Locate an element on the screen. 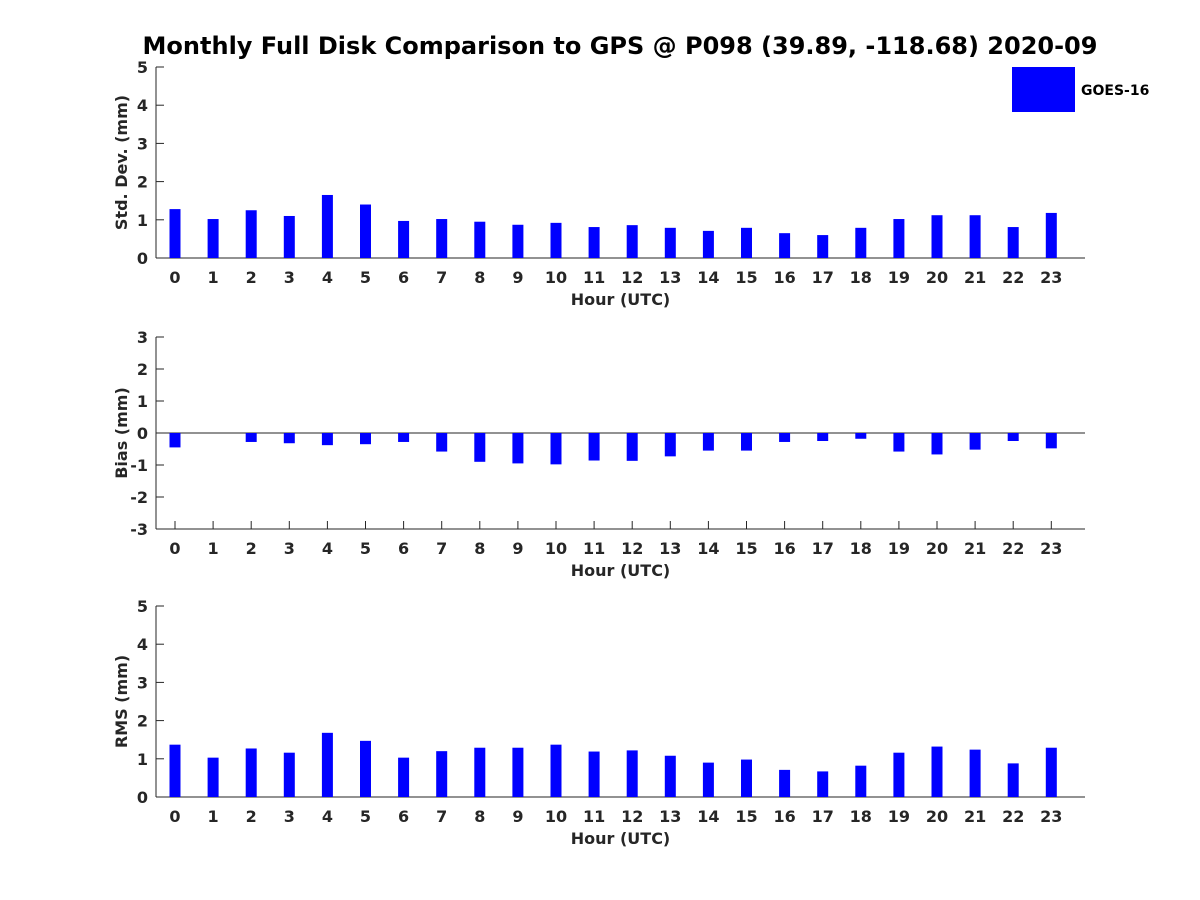 The image size is (1200, 900). y-tick-label: 0 is located at coordinates (142, 258).